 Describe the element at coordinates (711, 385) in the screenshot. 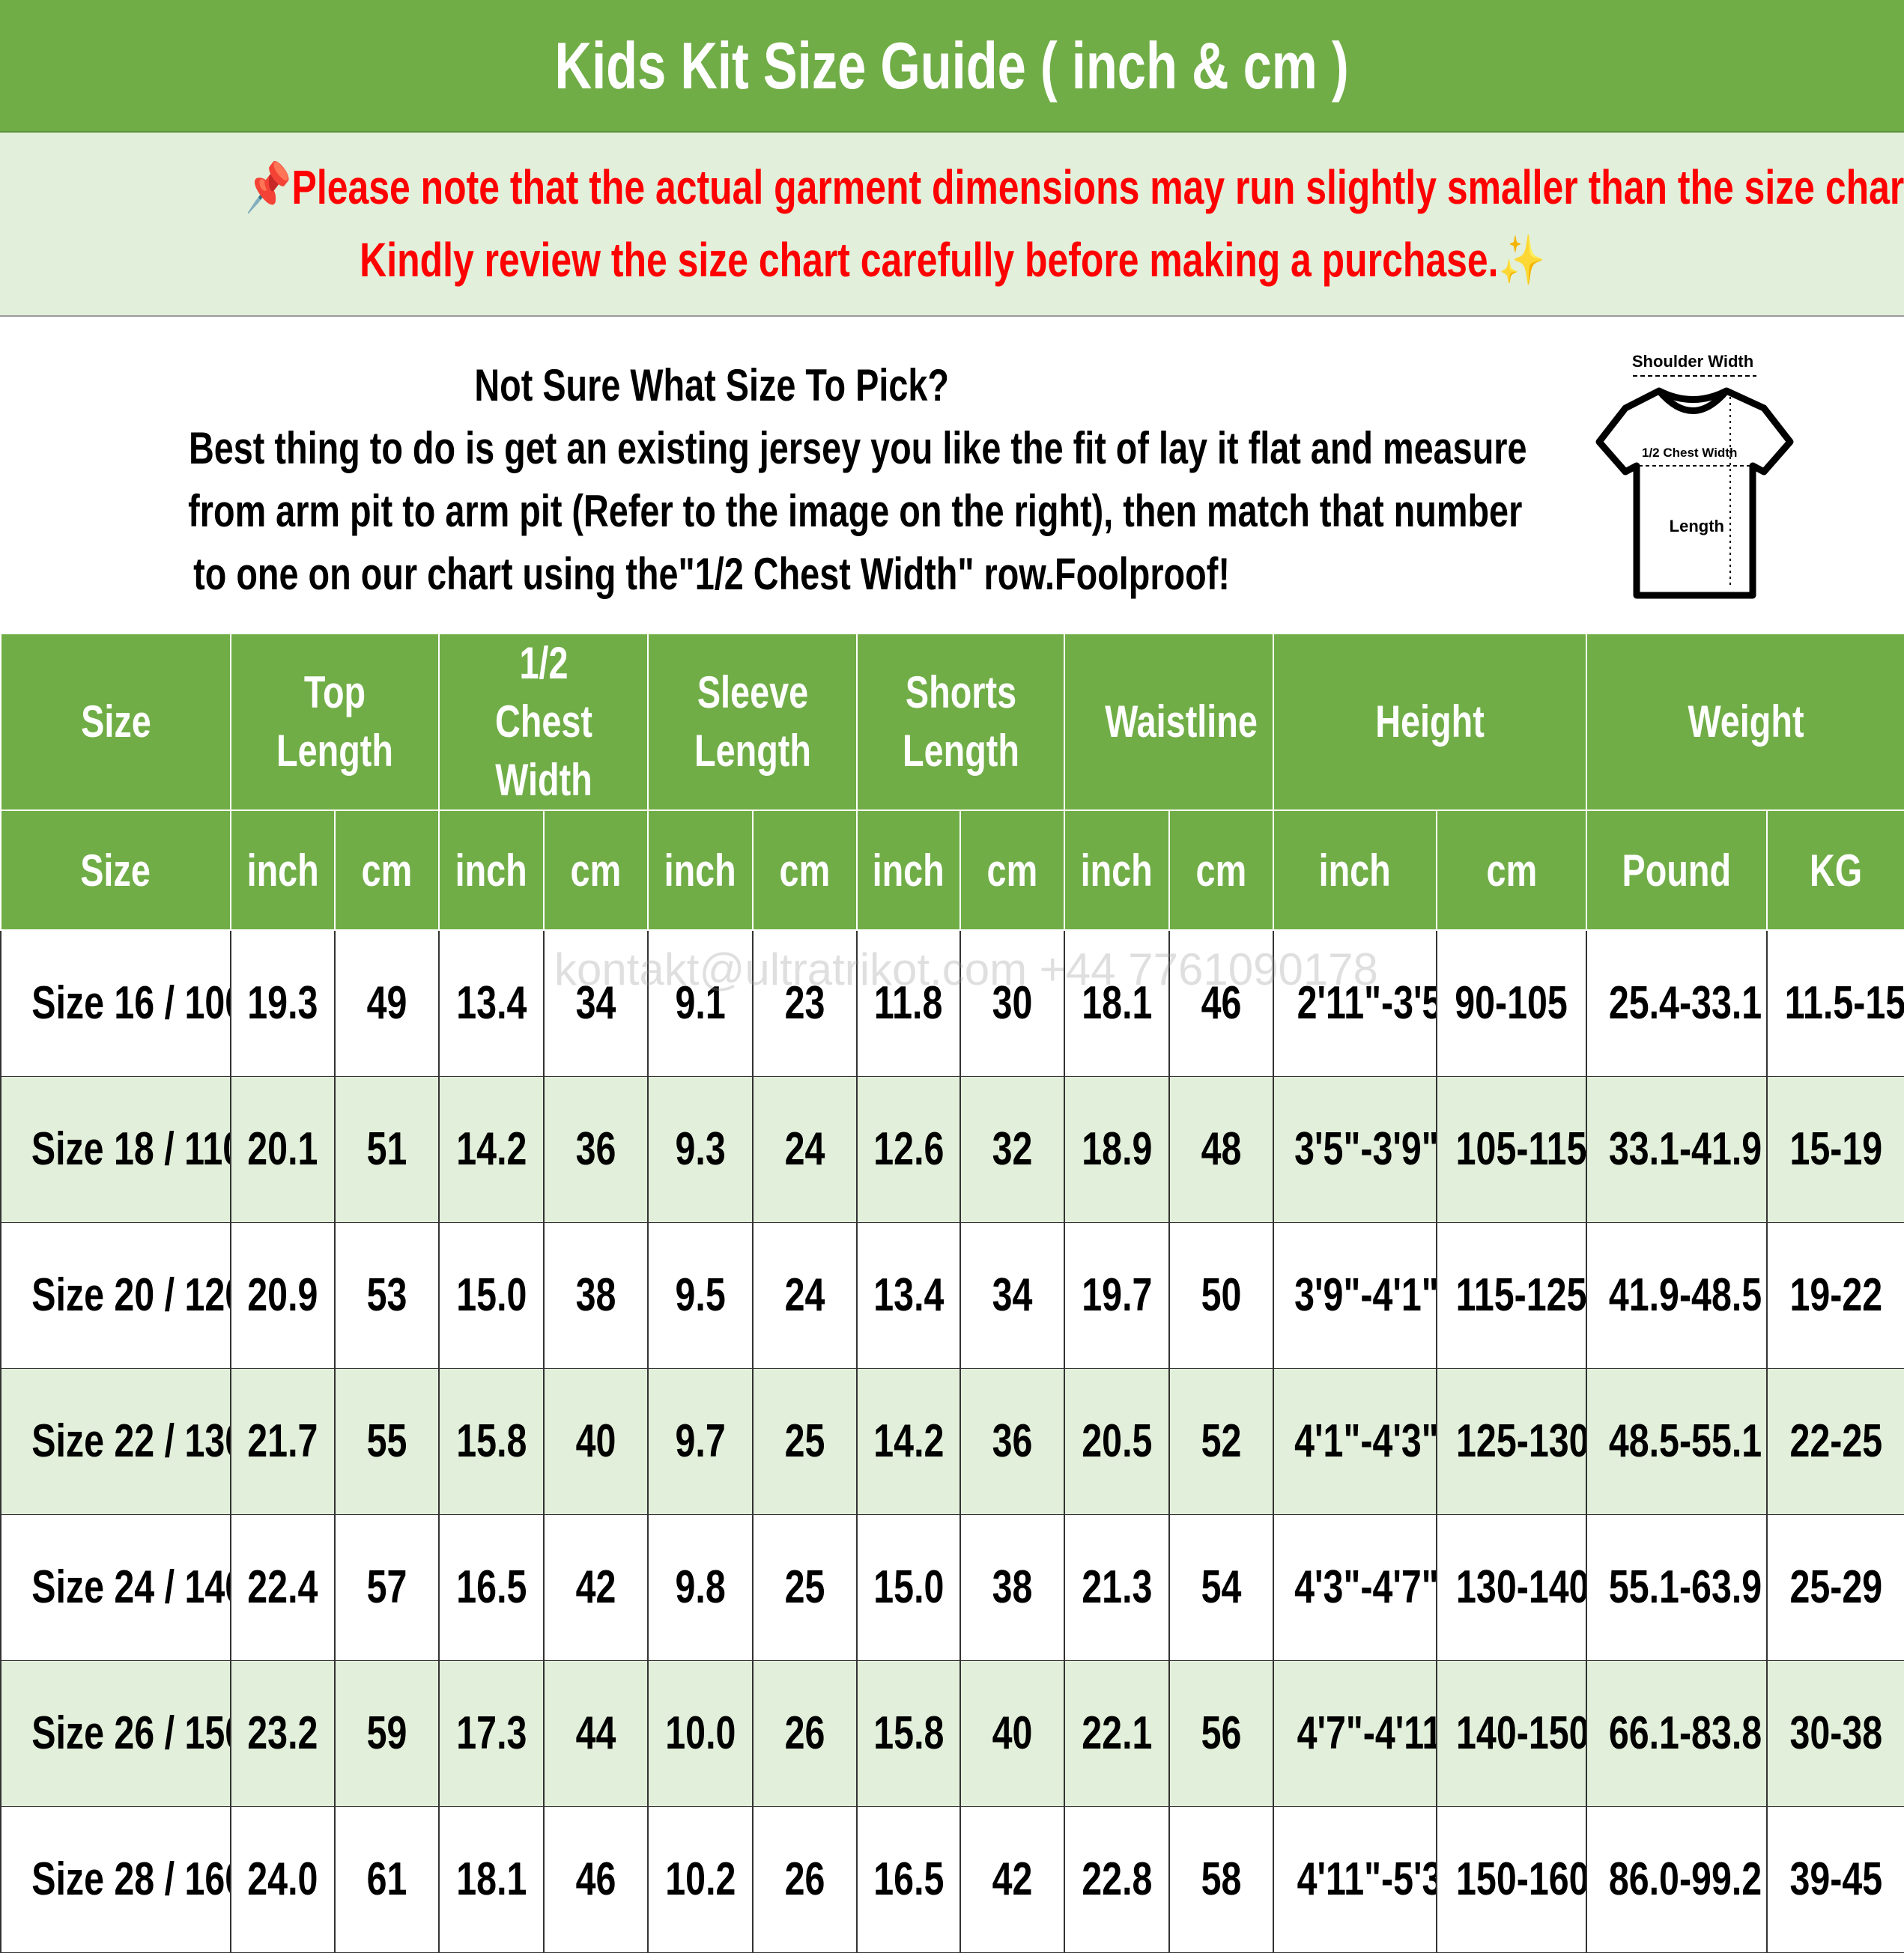

I see `advice-heading: Not Sure What Size To Pick?` at that location.